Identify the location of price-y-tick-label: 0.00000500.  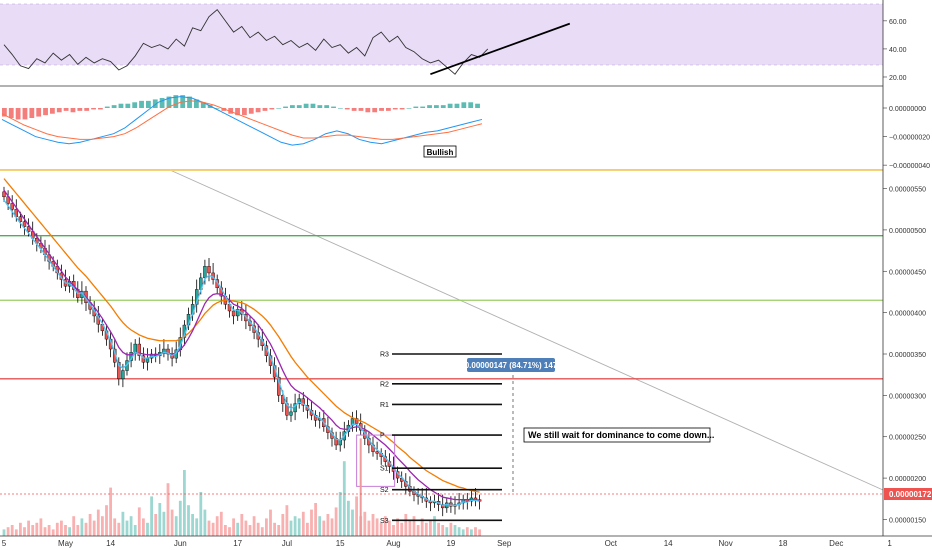
(907, 231).